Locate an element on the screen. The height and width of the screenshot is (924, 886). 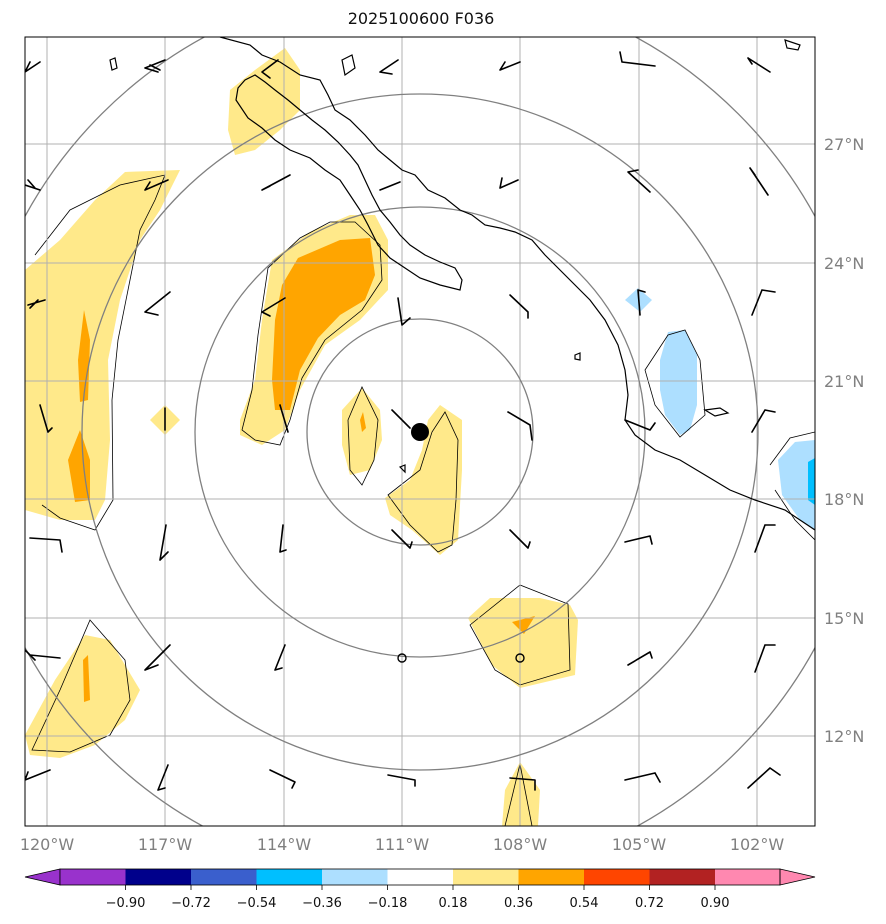
contour-neg-edge is located at coordinates (792, 486).